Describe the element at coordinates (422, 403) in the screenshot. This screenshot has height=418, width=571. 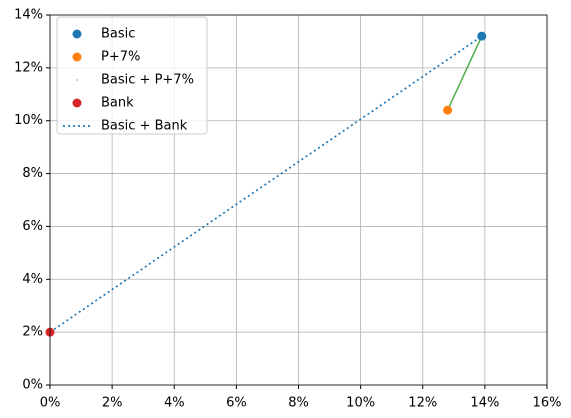
I see `x-tick-label: 12%` at that location.